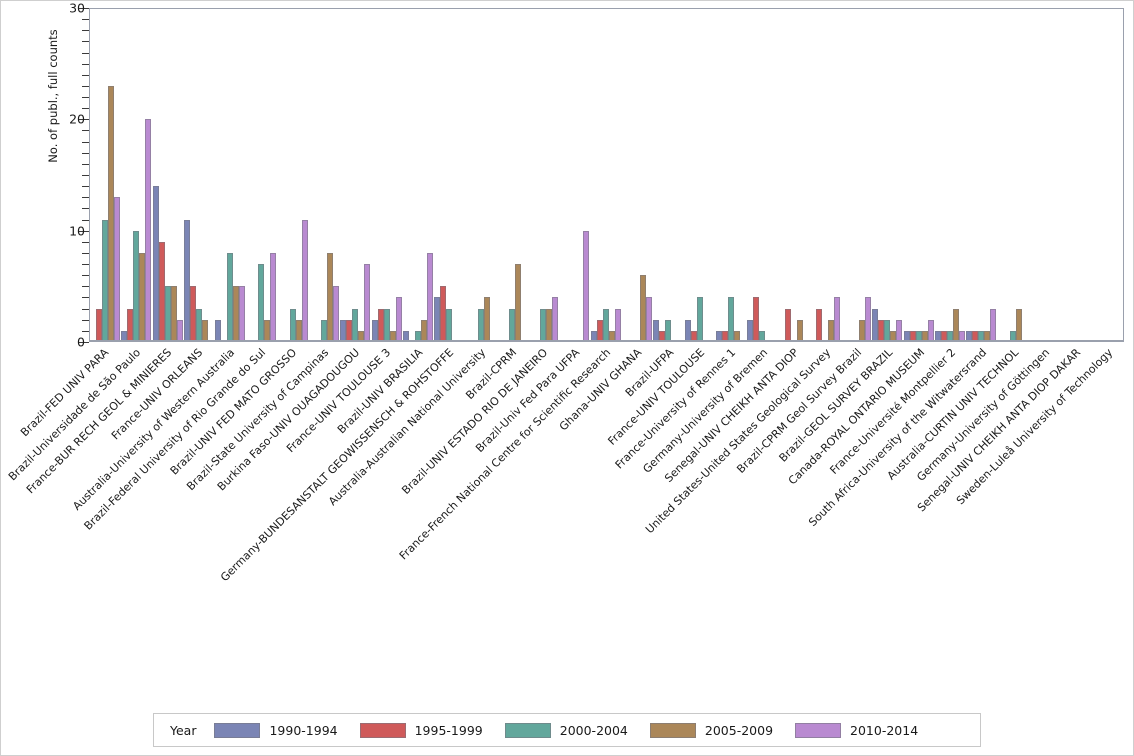  I want to click on y-axis-title: No. of publ., full counts, so click(53, 96).